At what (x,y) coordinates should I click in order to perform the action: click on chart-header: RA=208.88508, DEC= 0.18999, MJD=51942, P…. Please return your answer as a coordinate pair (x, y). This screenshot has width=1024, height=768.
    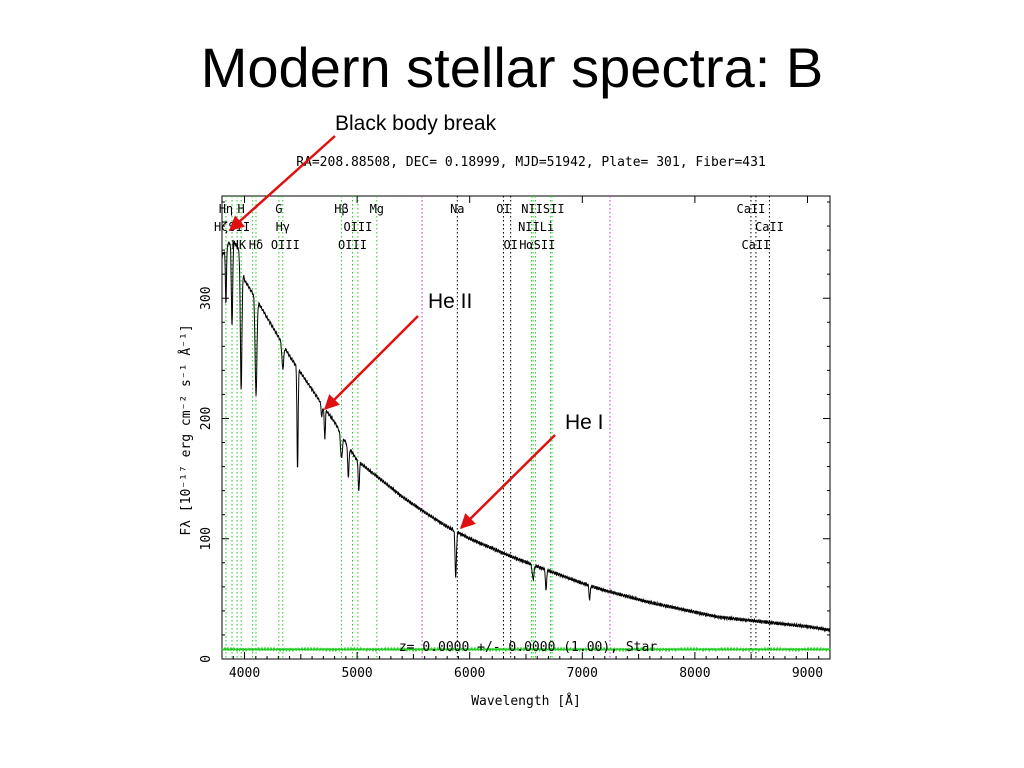
    Looking at the image, I should click on (531, 162).